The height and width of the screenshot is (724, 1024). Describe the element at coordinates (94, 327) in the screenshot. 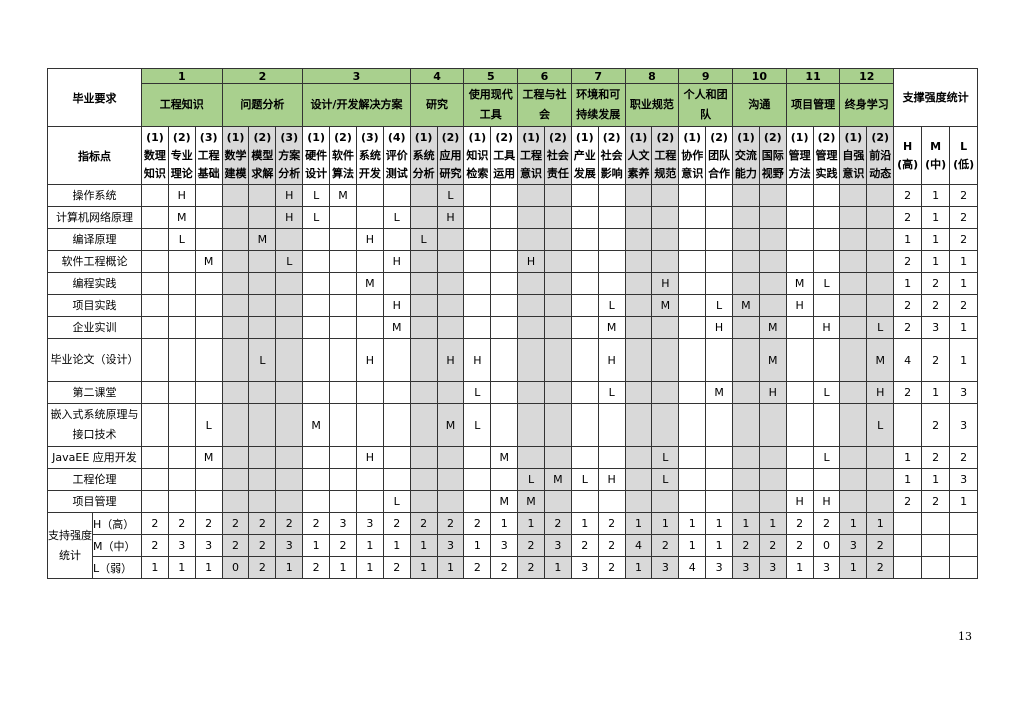

I see `course-name: 企业实训` at that location.